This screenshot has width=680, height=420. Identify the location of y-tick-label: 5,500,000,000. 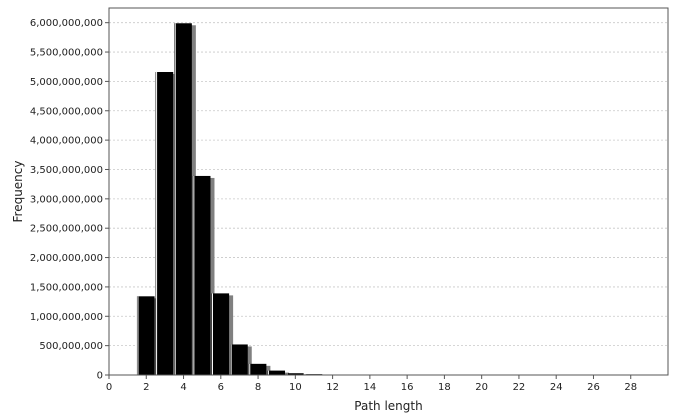
(66, 53).